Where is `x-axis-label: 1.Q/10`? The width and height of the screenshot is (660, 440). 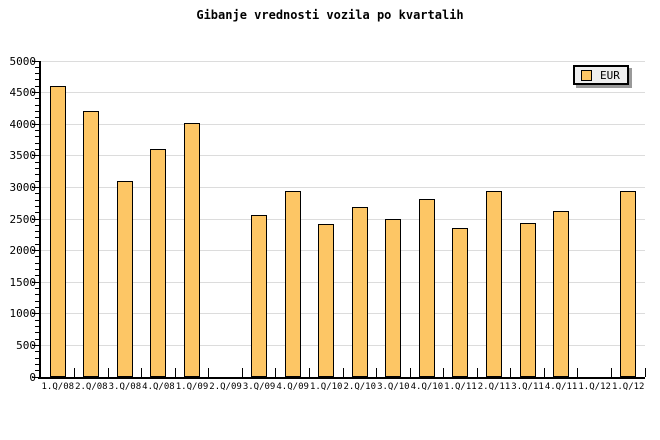
x-axis-label: 1.Q/10 is located at coordinates (326, 387).